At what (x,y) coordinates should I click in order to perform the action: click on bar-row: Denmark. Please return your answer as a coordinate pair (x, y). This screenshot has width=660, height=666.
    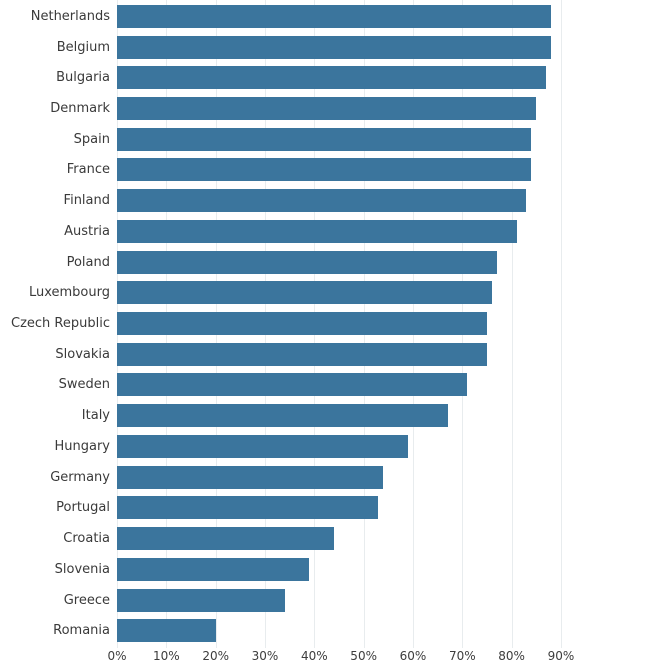
    Looking at the image, I should click on (330, 108).